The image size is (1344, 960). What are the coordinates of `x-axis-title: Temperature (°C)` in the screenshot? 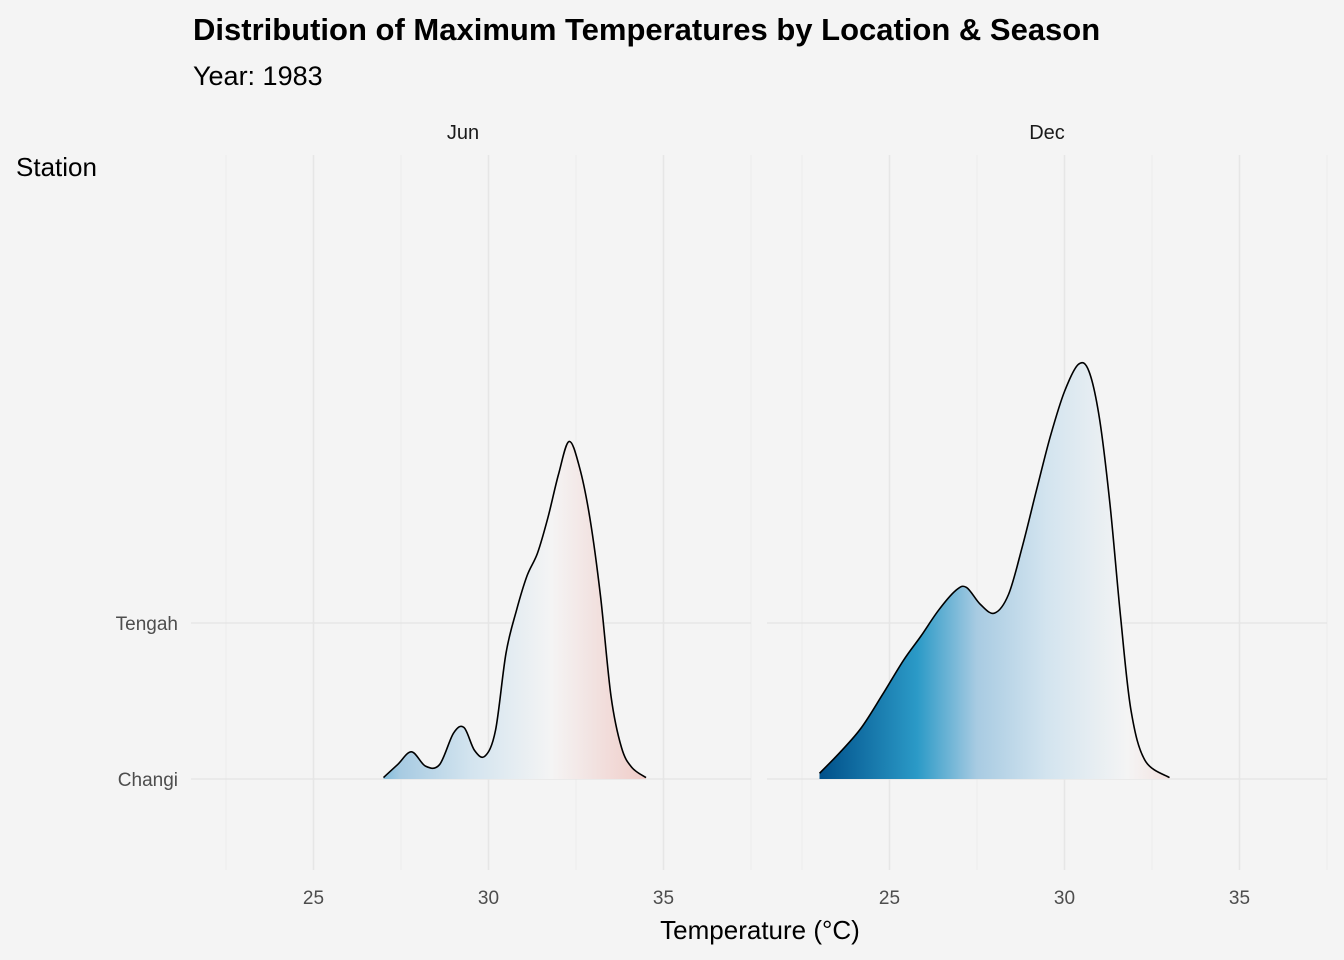 It's located at (760, 930).